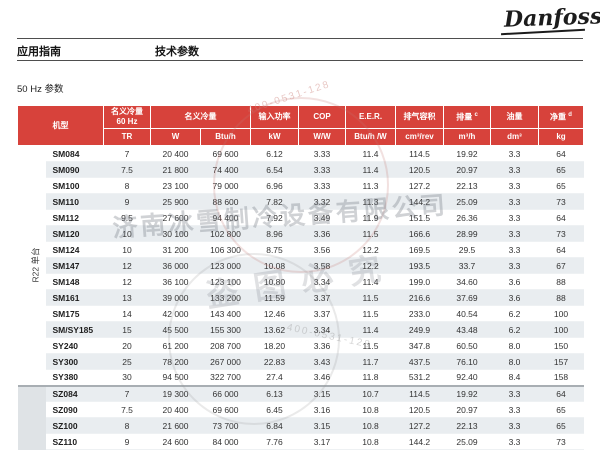 The image size is (600, 450). What do you see at coordinates (274, 425) in the screenshot?
I see `value-cell: 6.84` at bounding box center [274, 425].